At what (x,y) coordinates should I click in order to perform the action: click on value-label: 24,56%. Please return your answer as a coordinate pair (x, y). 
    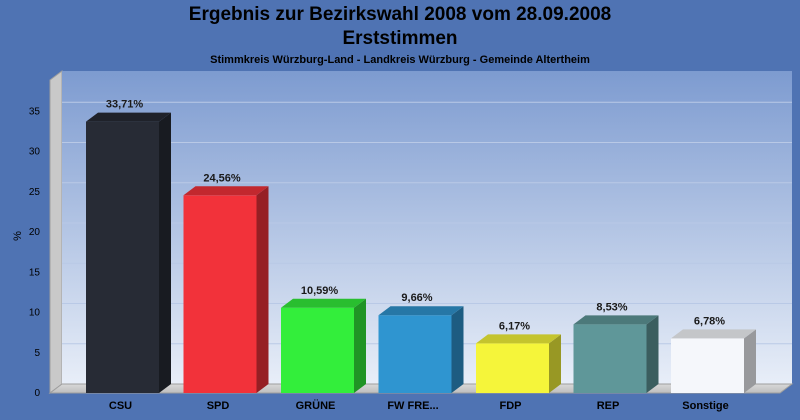
    Looking at the image, I should click on (222, 178).